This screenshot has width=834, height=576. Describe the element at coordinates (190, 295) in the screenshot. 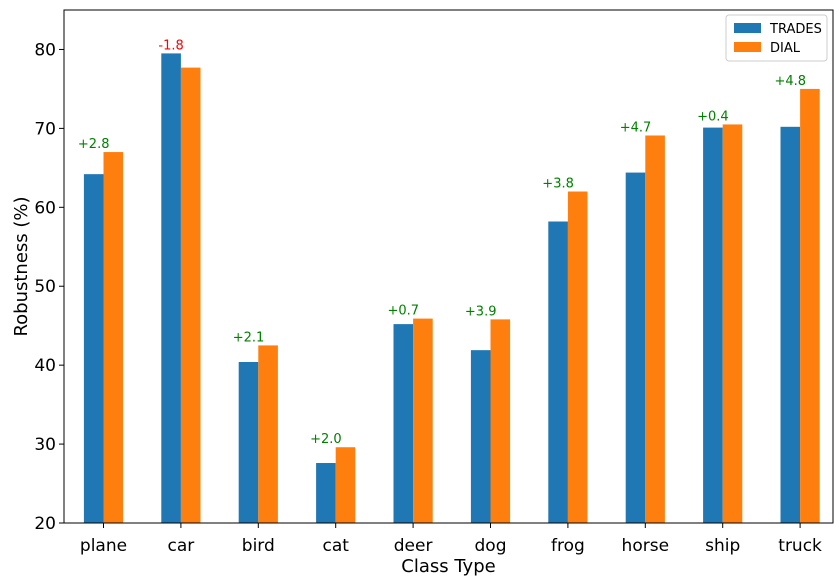

I see `bar-dial-car` at that location.